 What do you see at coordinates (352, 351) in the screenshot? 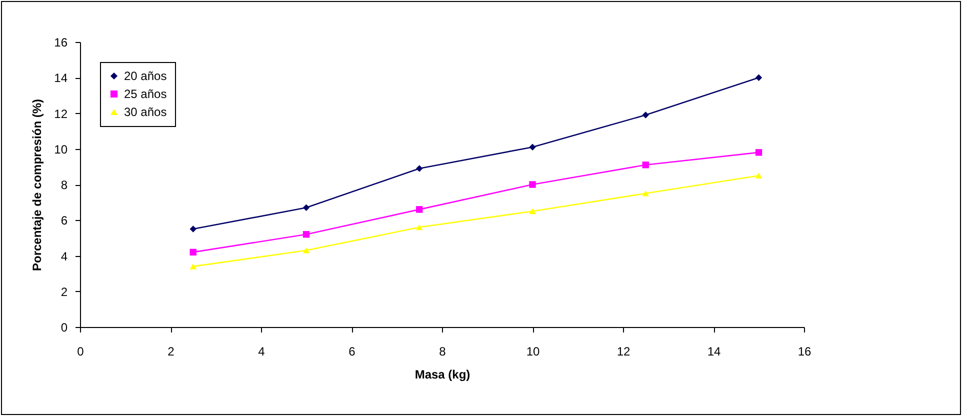
I see `x-tick-label: 6` at bounding box center [352, 351].